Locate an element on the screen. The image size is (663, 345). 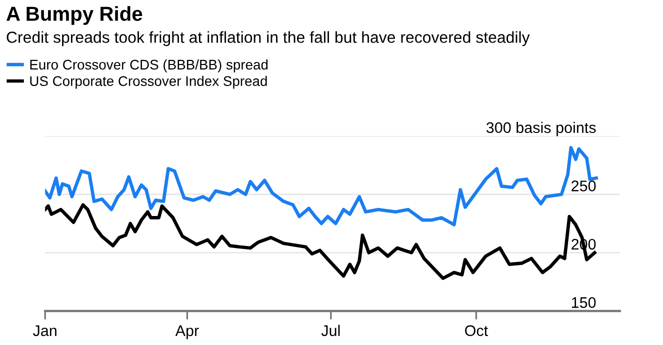
legend-label: US Corporate Crossover Index Spread is located at coordinates (148, 82).